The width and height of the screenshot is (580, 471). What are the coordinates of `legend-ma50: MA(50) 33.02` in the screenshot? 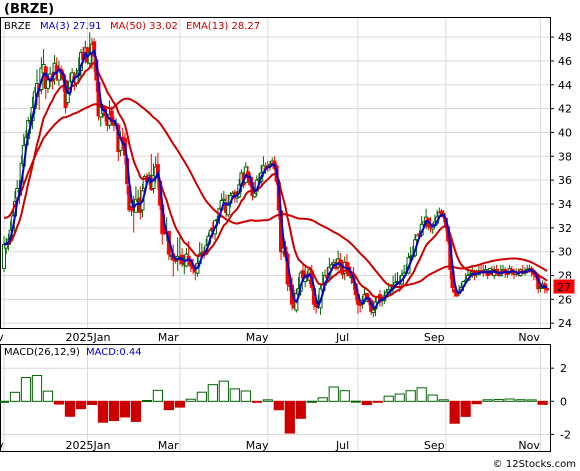 It's located at (144, 26).